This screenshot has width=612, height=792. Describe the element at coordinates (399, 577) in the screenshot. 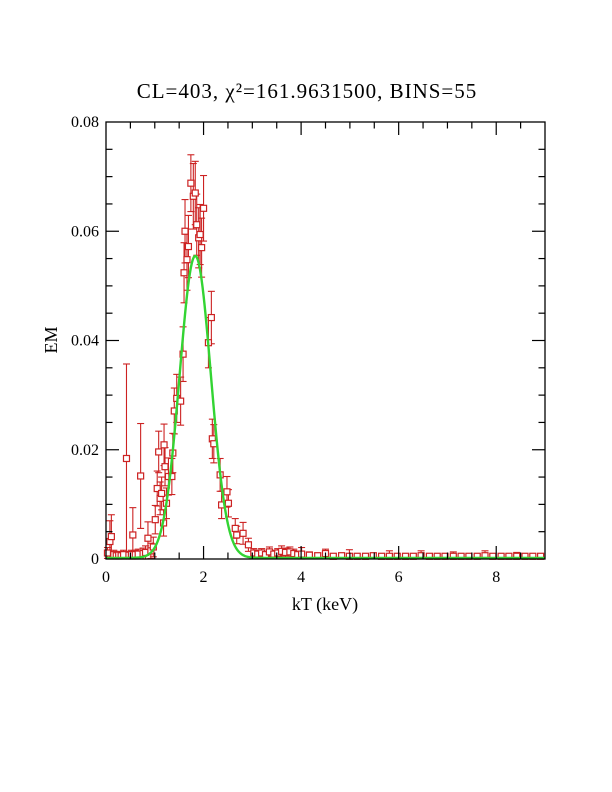

I see `x-tick-label: 6` at that location.